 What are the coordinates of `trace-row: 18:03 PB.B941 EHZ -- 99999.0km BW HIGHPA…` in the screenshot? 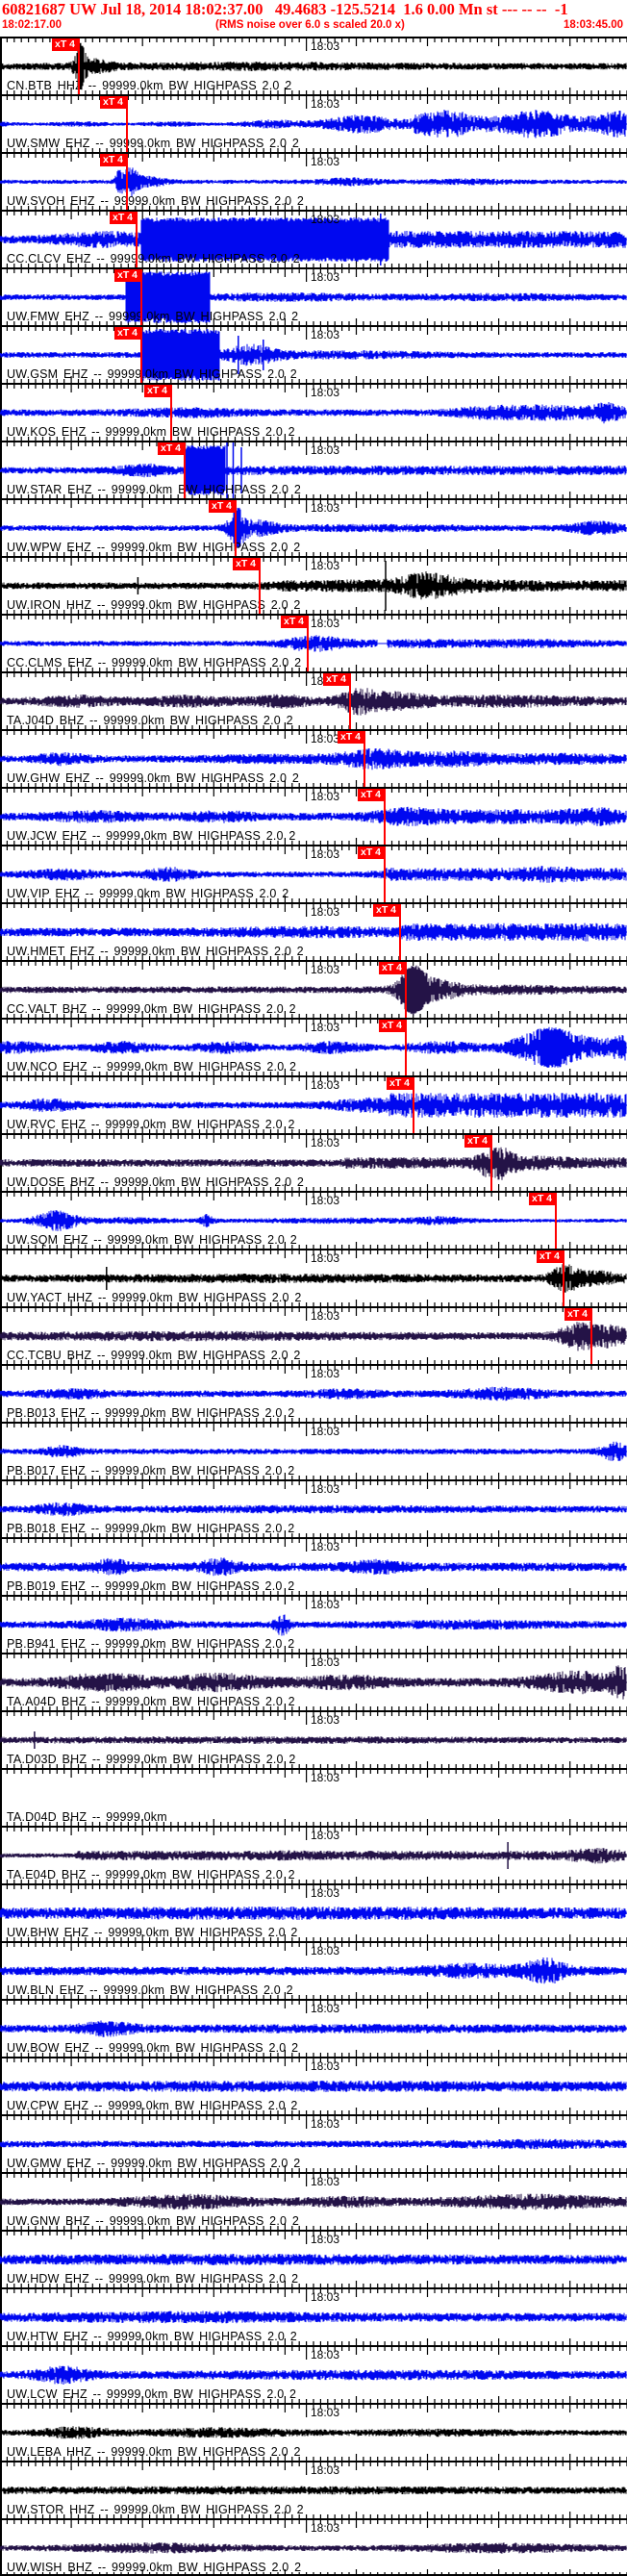 It's located at (313, 1624).